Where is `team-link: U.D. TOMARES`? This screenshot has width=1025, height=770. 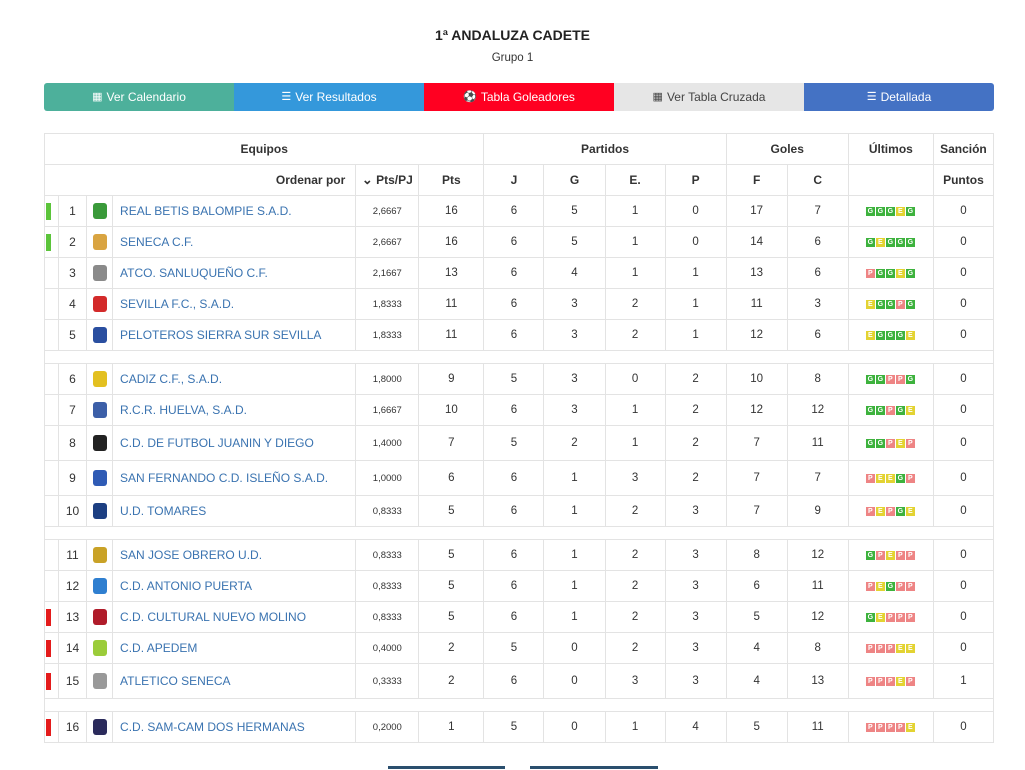
team-link: U.D. TOMARES is located at coordinates (163, 511).